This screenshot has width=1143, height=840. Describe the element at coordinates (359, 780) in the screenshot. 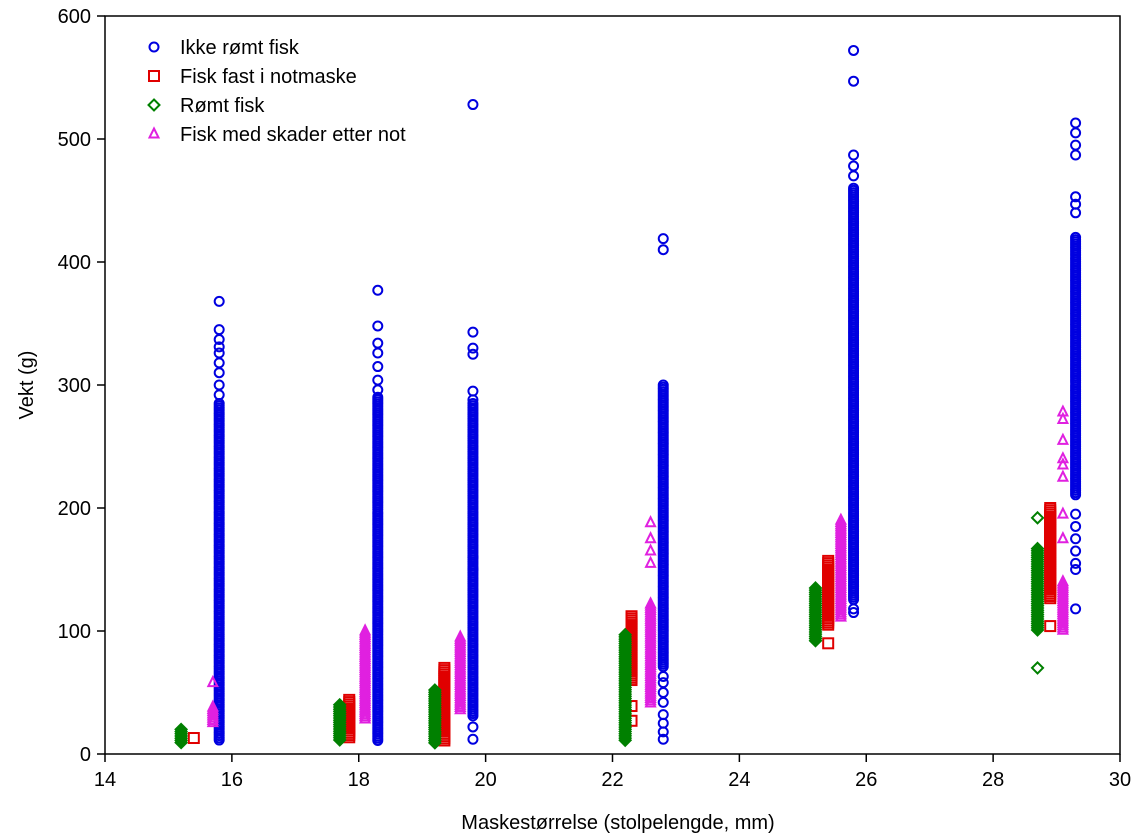

I see `x-tick-label: 18` at that location.